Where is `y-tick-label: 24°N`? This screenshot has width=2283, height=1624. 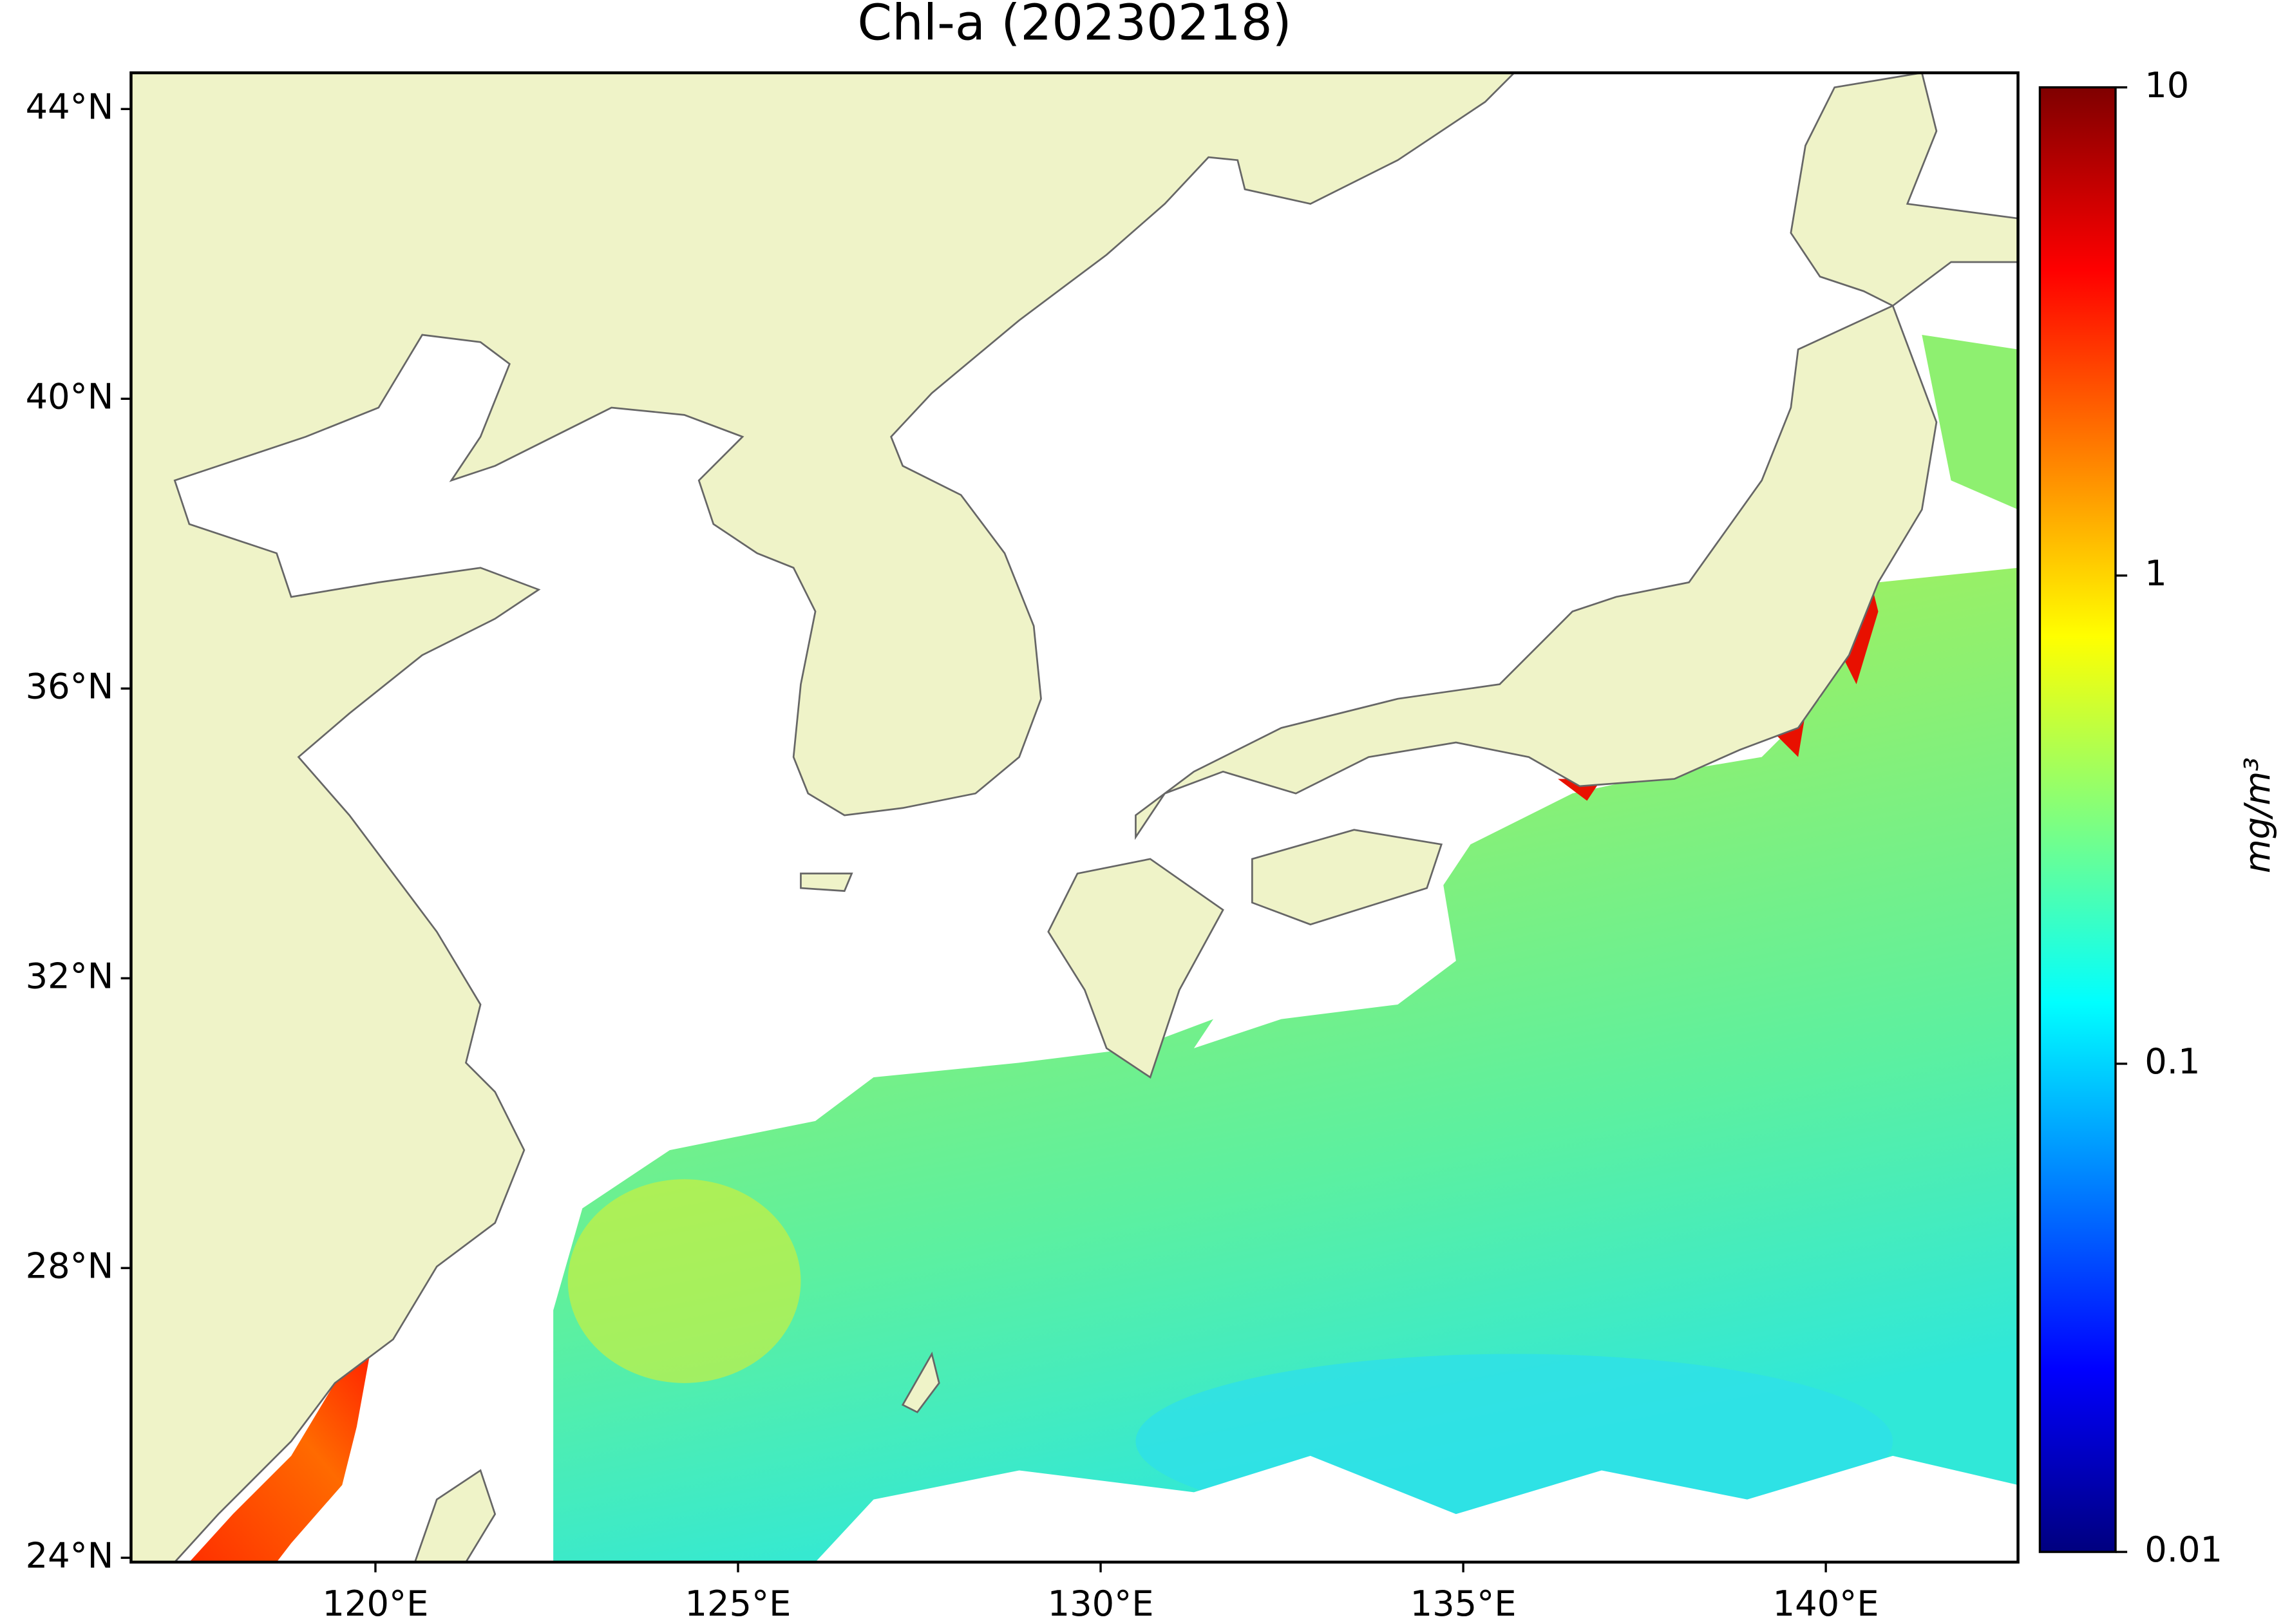 y-tick-label: 24°N is located at coordinates (70, 1556).